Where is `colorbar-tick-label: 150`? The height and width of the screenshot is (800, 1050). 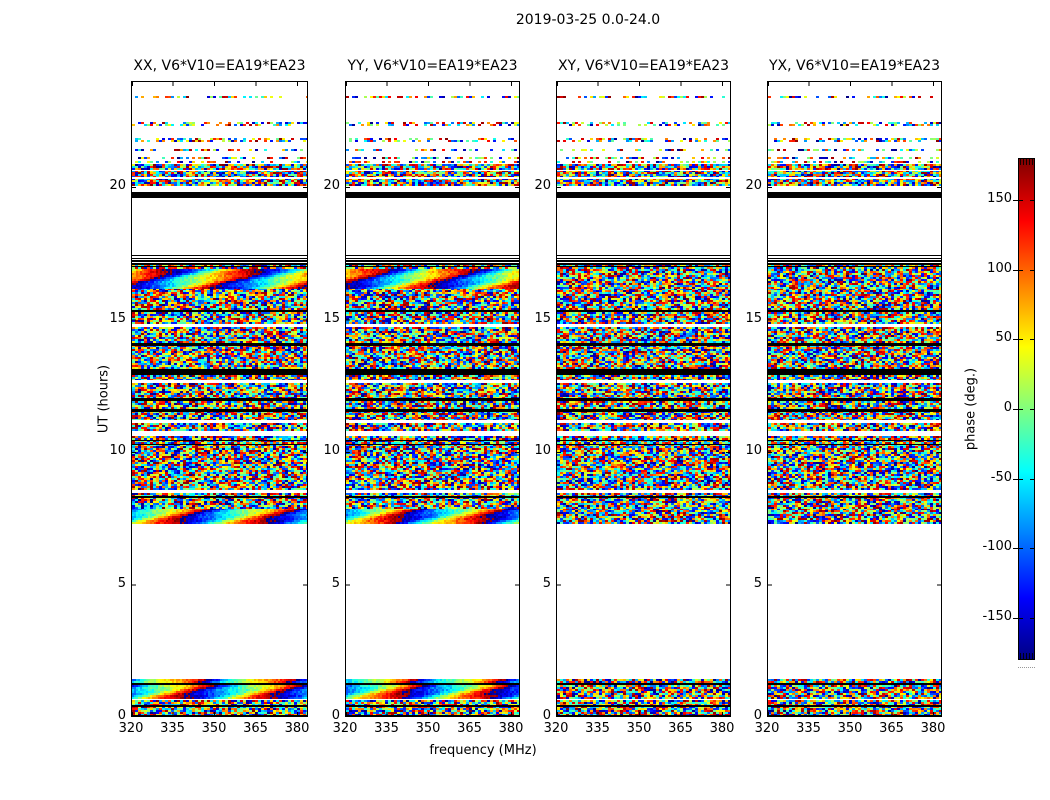 colorbar-tick-label: 150 is located at coordinates (999, 198).